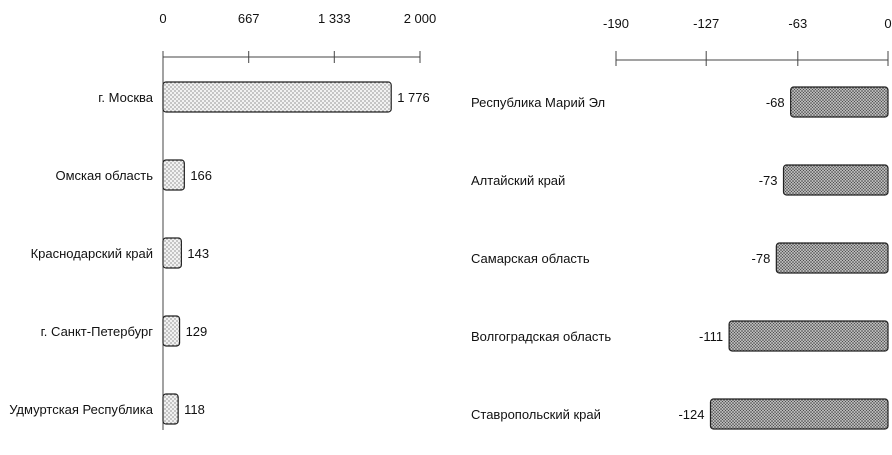 The height and width of the screenshot is (455, 892). Describe the element at coordinates (194, 409) in the screenshot. I see `left-value-label: 118` at that location.